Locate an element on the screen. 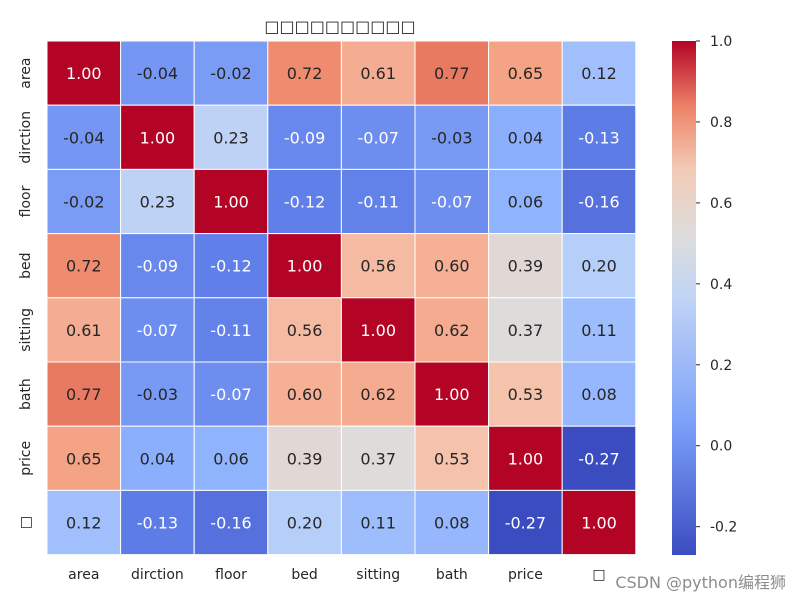 Image resolution: width=800 pixels, height=600 pixels. colorbar-tick-label: 1.0 is located at coordinates (721, 42).